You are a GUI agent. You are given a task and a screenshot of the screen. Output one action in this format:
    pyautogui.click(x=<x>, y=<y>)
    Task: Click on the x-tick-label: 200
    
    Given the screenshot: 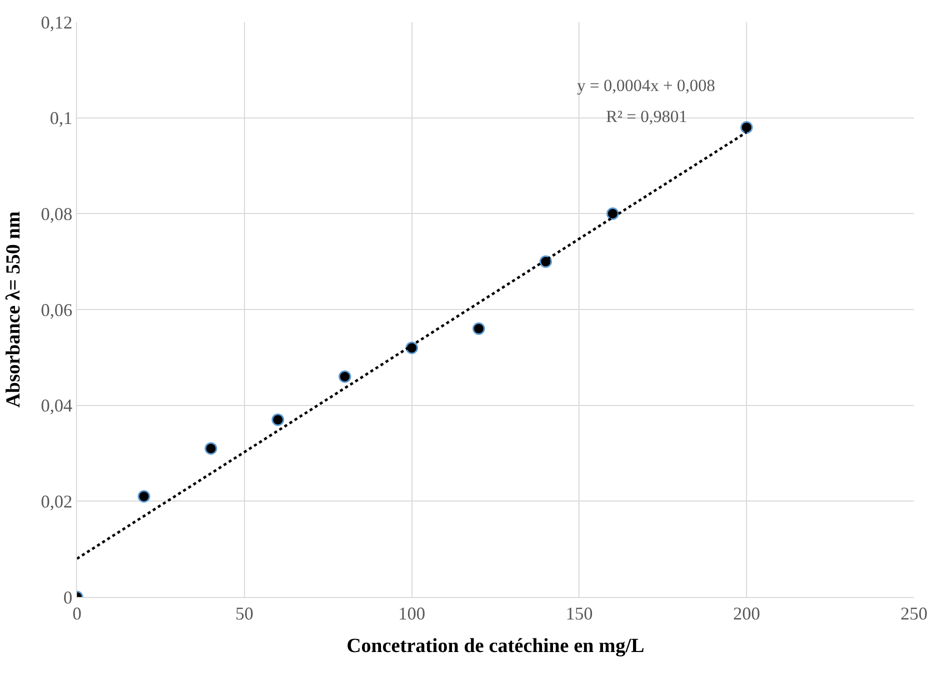 What is the action you would take?
    pyautogui.click(x=746, y=614)
    